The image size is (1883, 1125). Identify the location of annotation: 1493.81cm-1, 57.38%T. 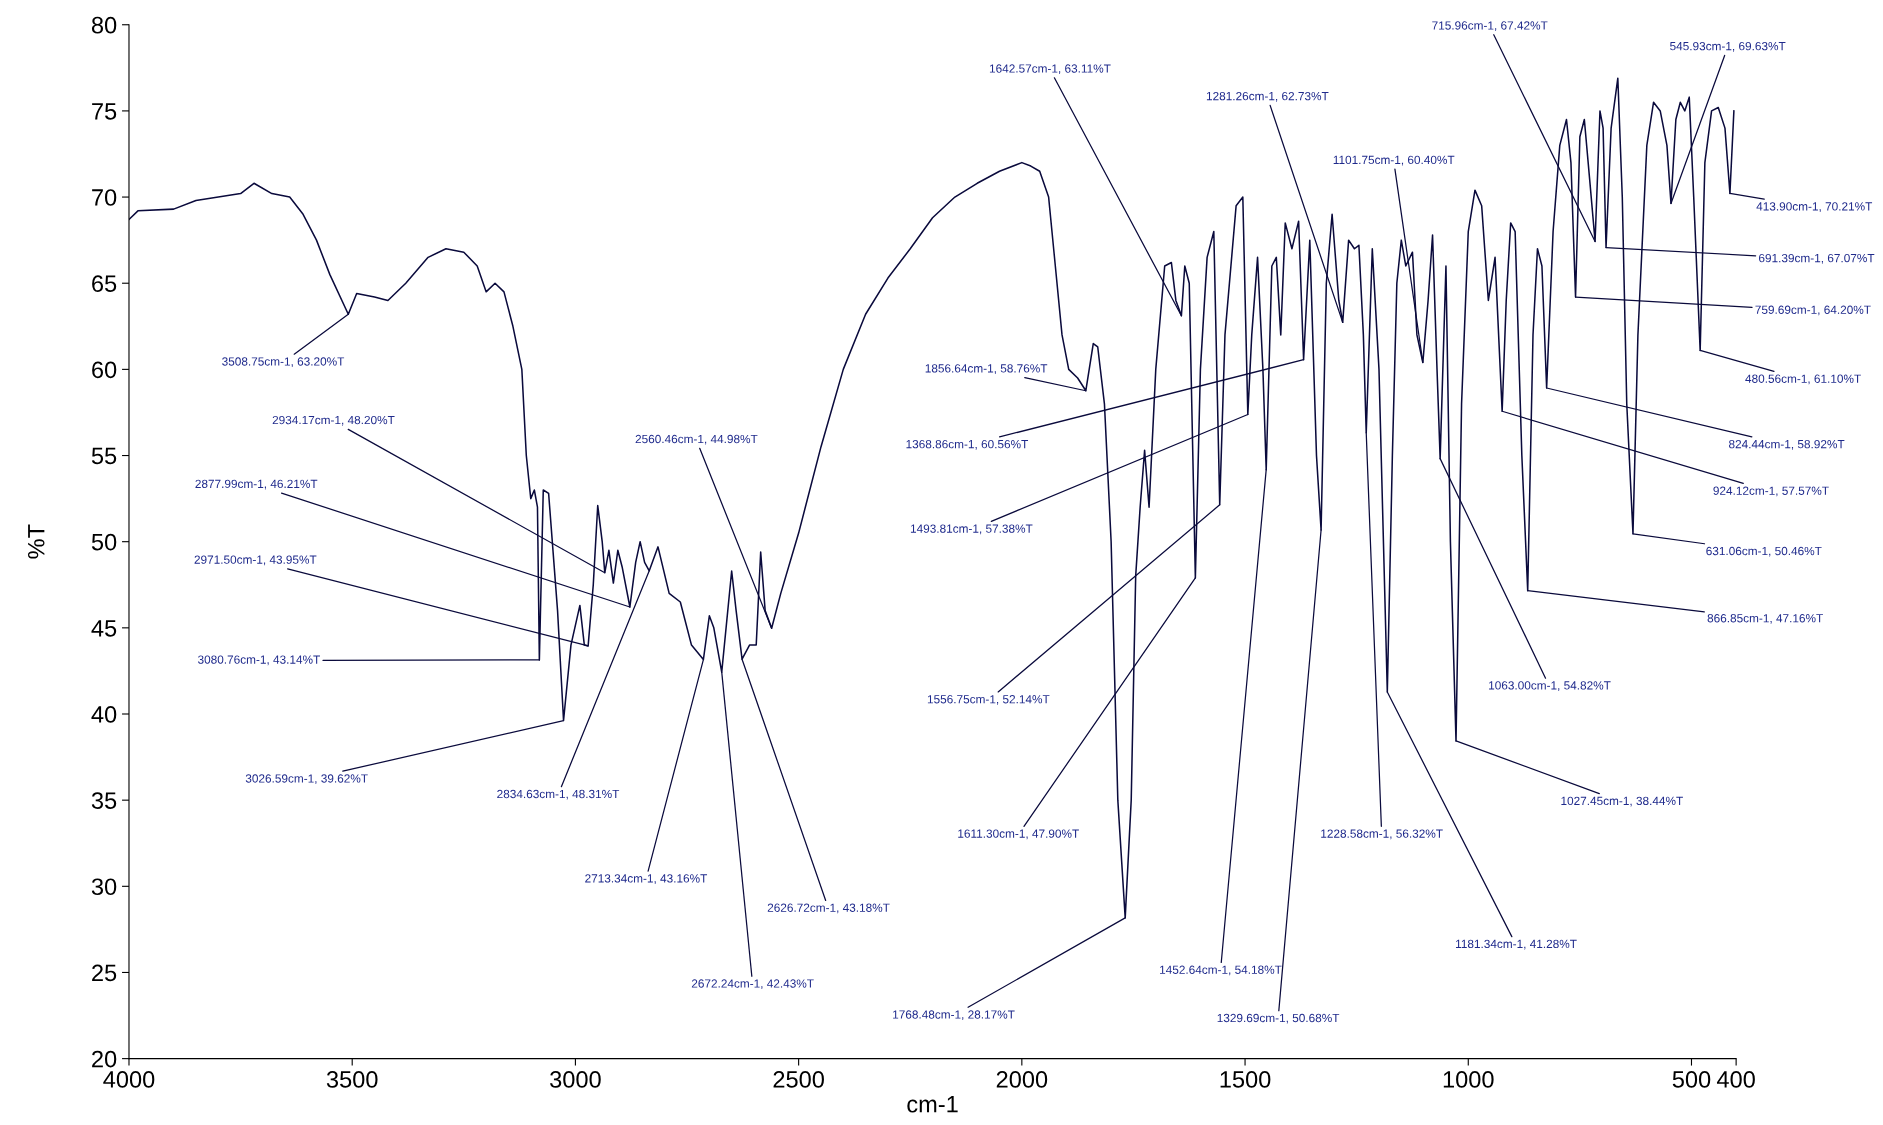
(971, 529).